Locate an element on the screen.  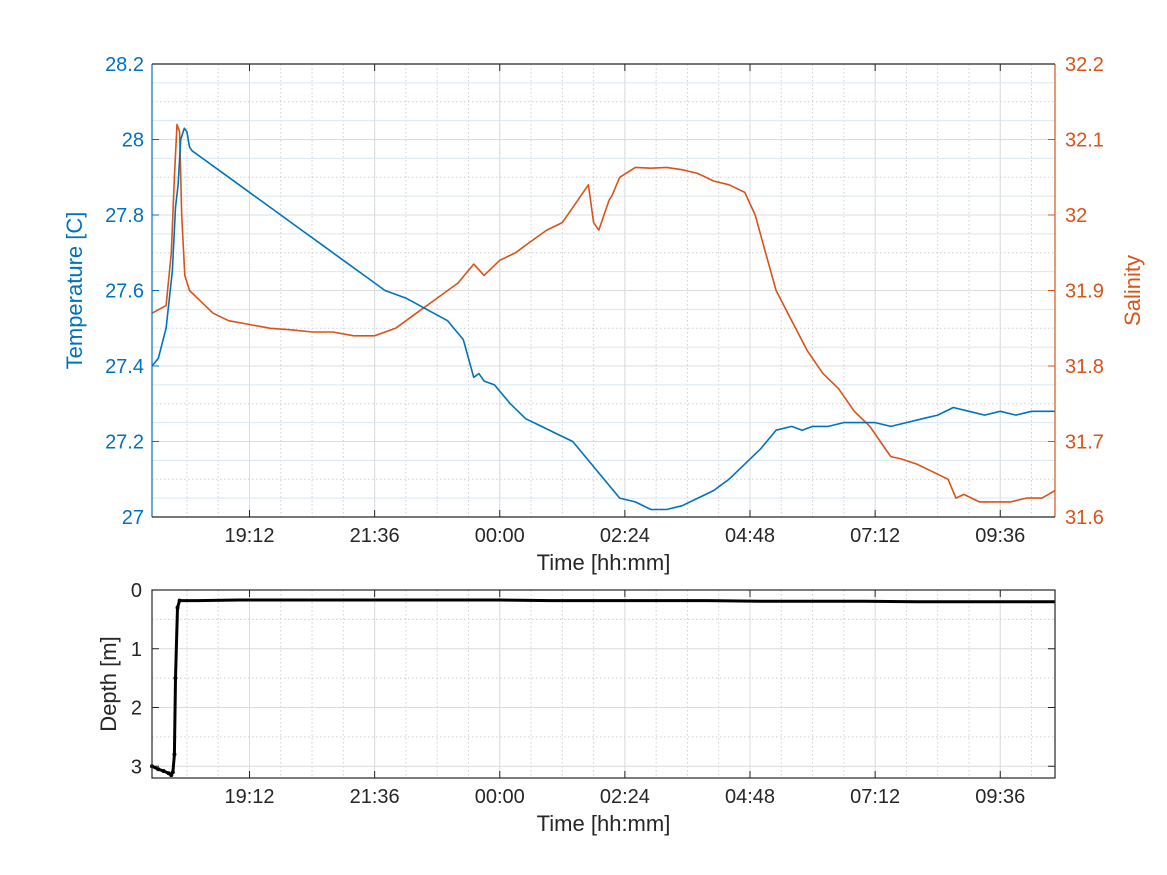
y-tick-label: 1 is located at coordinates (136, 650).